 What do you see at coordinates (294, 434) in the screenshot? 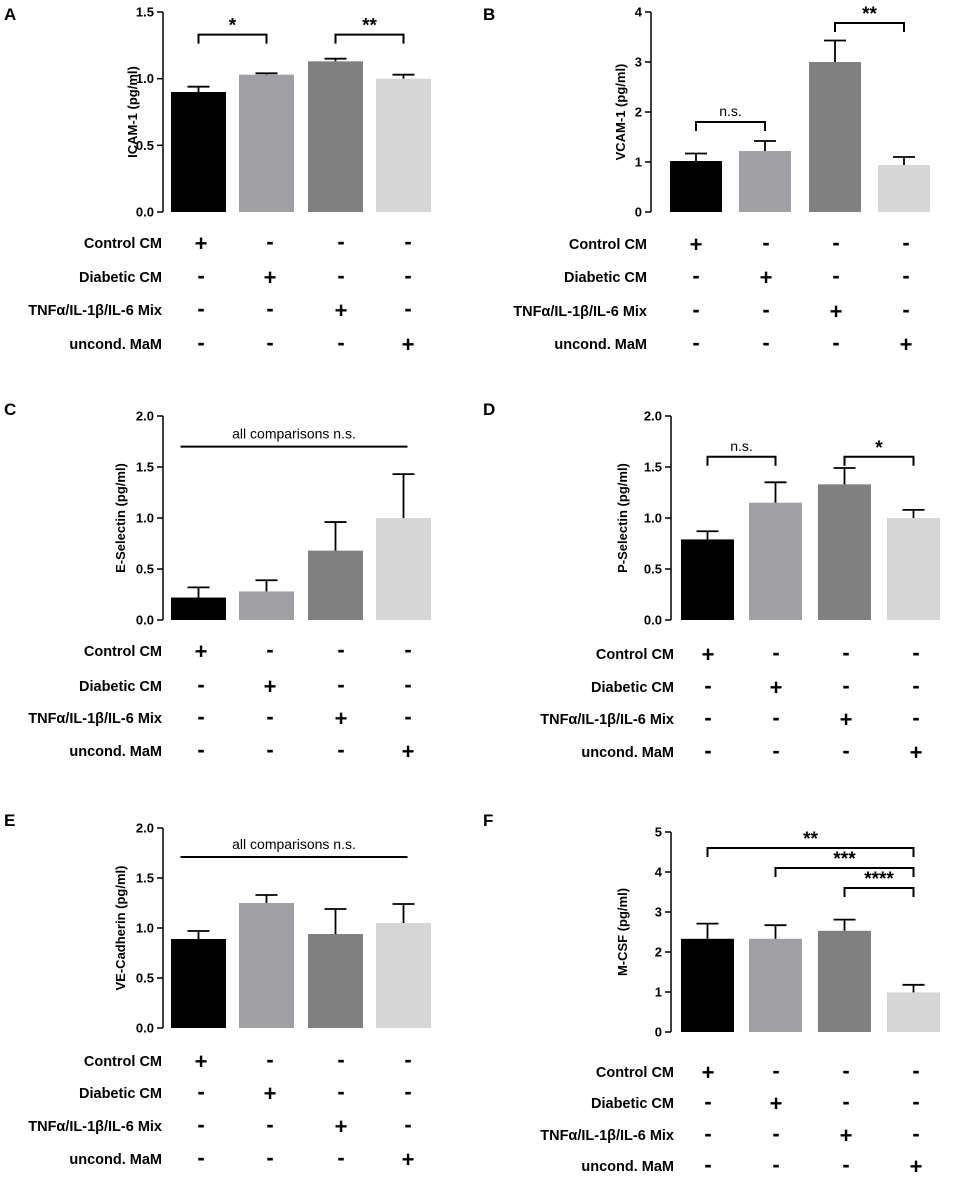
I see `comparison-label: all comparisons n.s.` at bounding box center [294, 434].